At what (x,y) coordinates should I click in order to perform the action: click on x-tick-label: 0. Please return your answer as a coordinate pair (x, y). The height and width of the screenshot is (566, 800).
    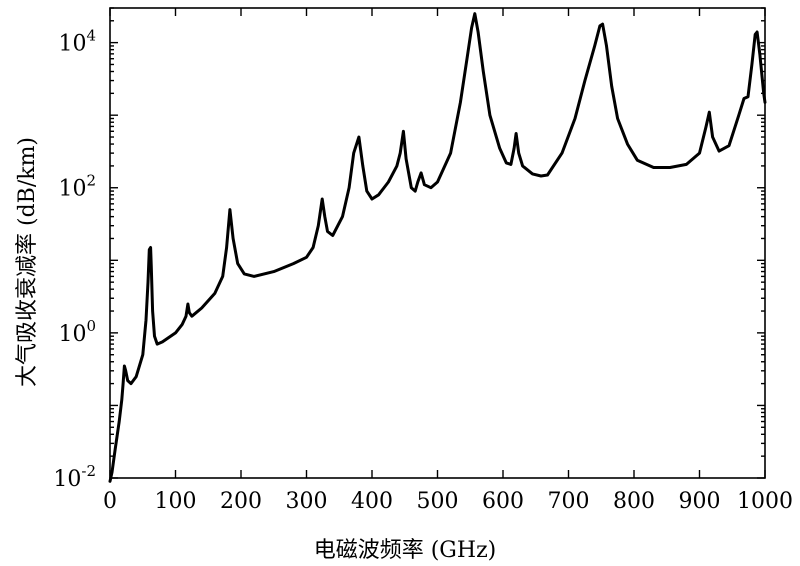
    Looking at the image, I should click on (110, 501).